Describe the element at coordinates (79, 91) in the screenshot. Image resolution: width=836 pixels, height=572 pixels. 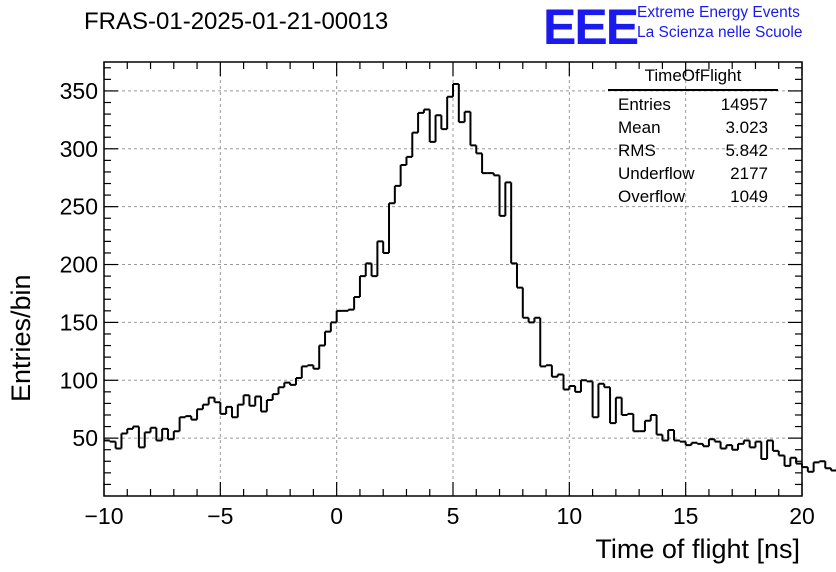
I see `y-tick-label: 350` at that location.